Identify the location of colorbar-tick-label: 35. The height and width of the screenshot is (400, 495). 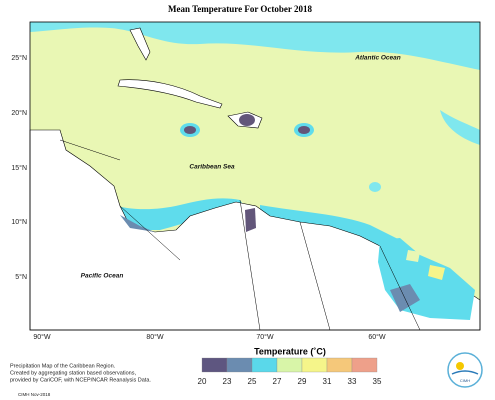
(377, 381).